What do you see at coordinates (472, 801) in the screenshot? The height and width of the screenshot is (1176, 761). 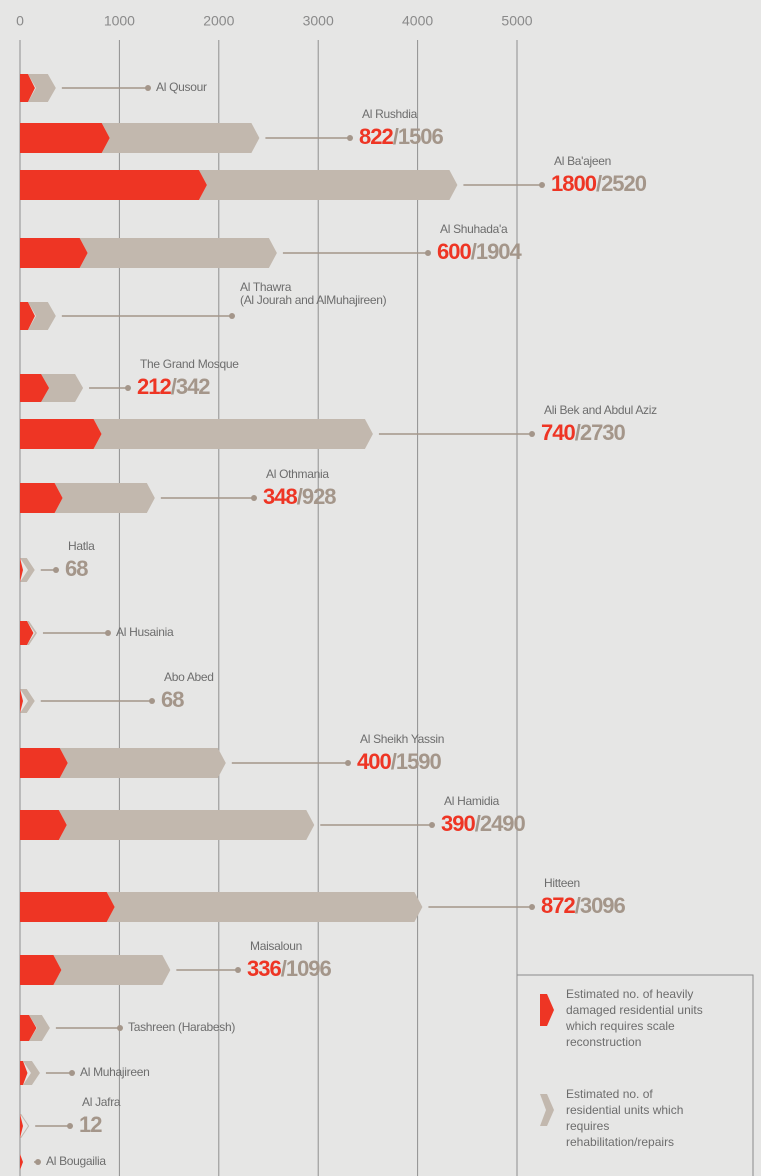 I see `category-label: Al Hamidia` at bounding box center [472, 801].